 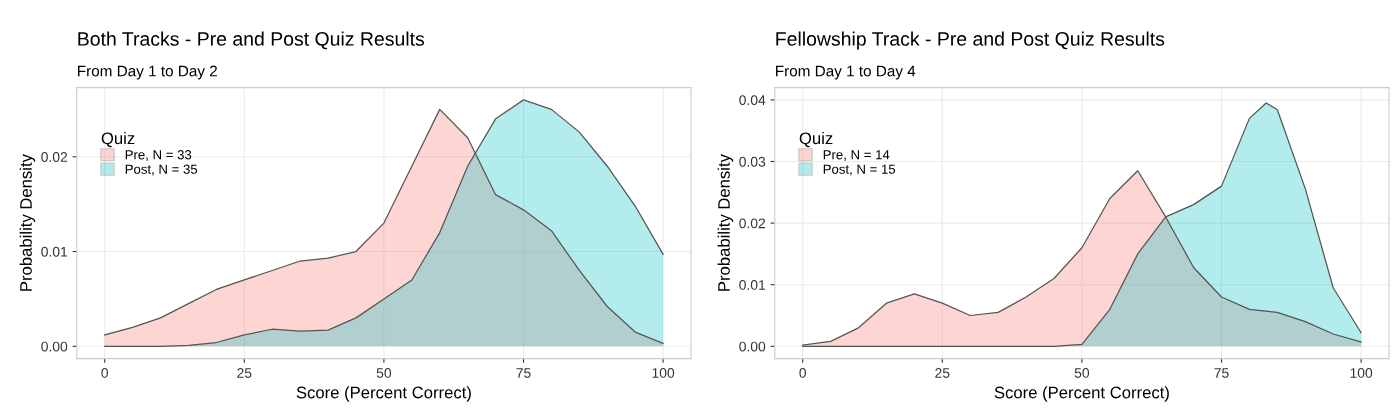 I want to click on legend-label: Pre, N = 14, so click(x=856, y=155).